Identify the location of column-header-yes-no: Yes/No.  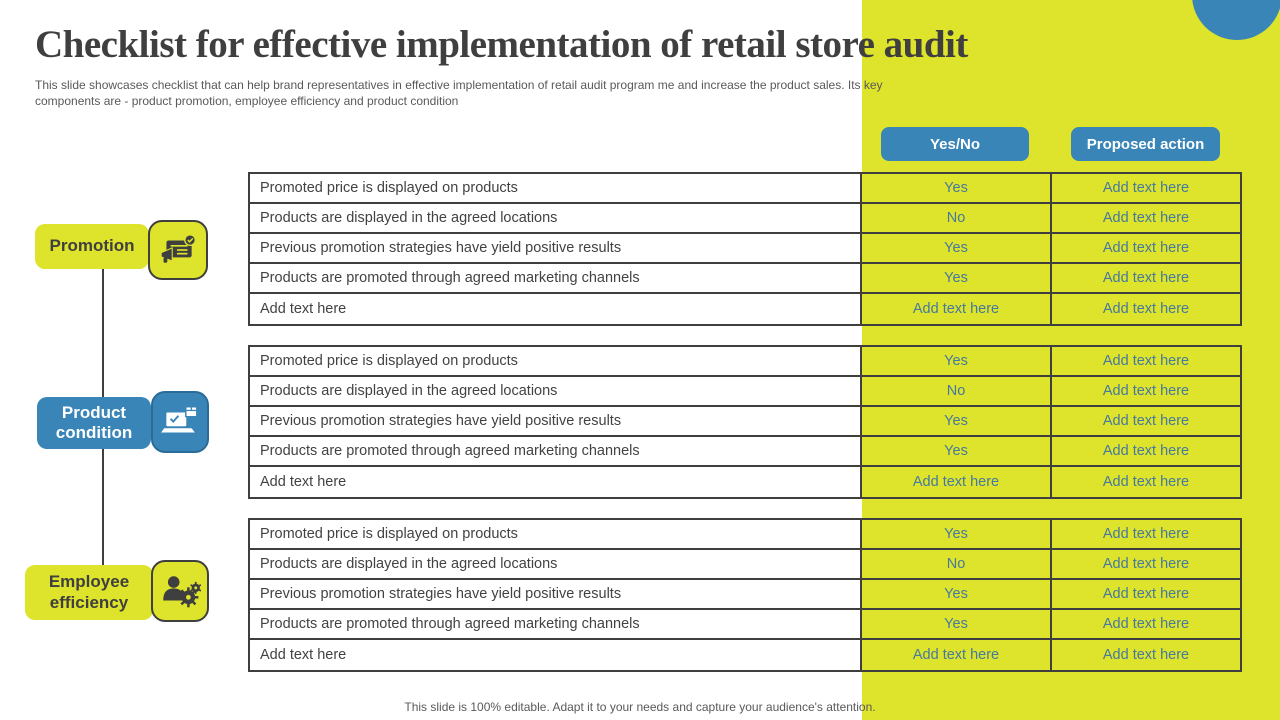
(955, 144).